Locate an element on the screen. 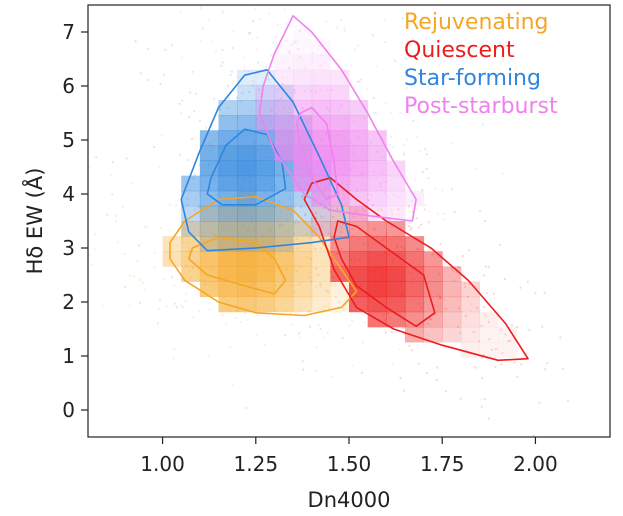  inner-contour is located at coordinates (237, 265).